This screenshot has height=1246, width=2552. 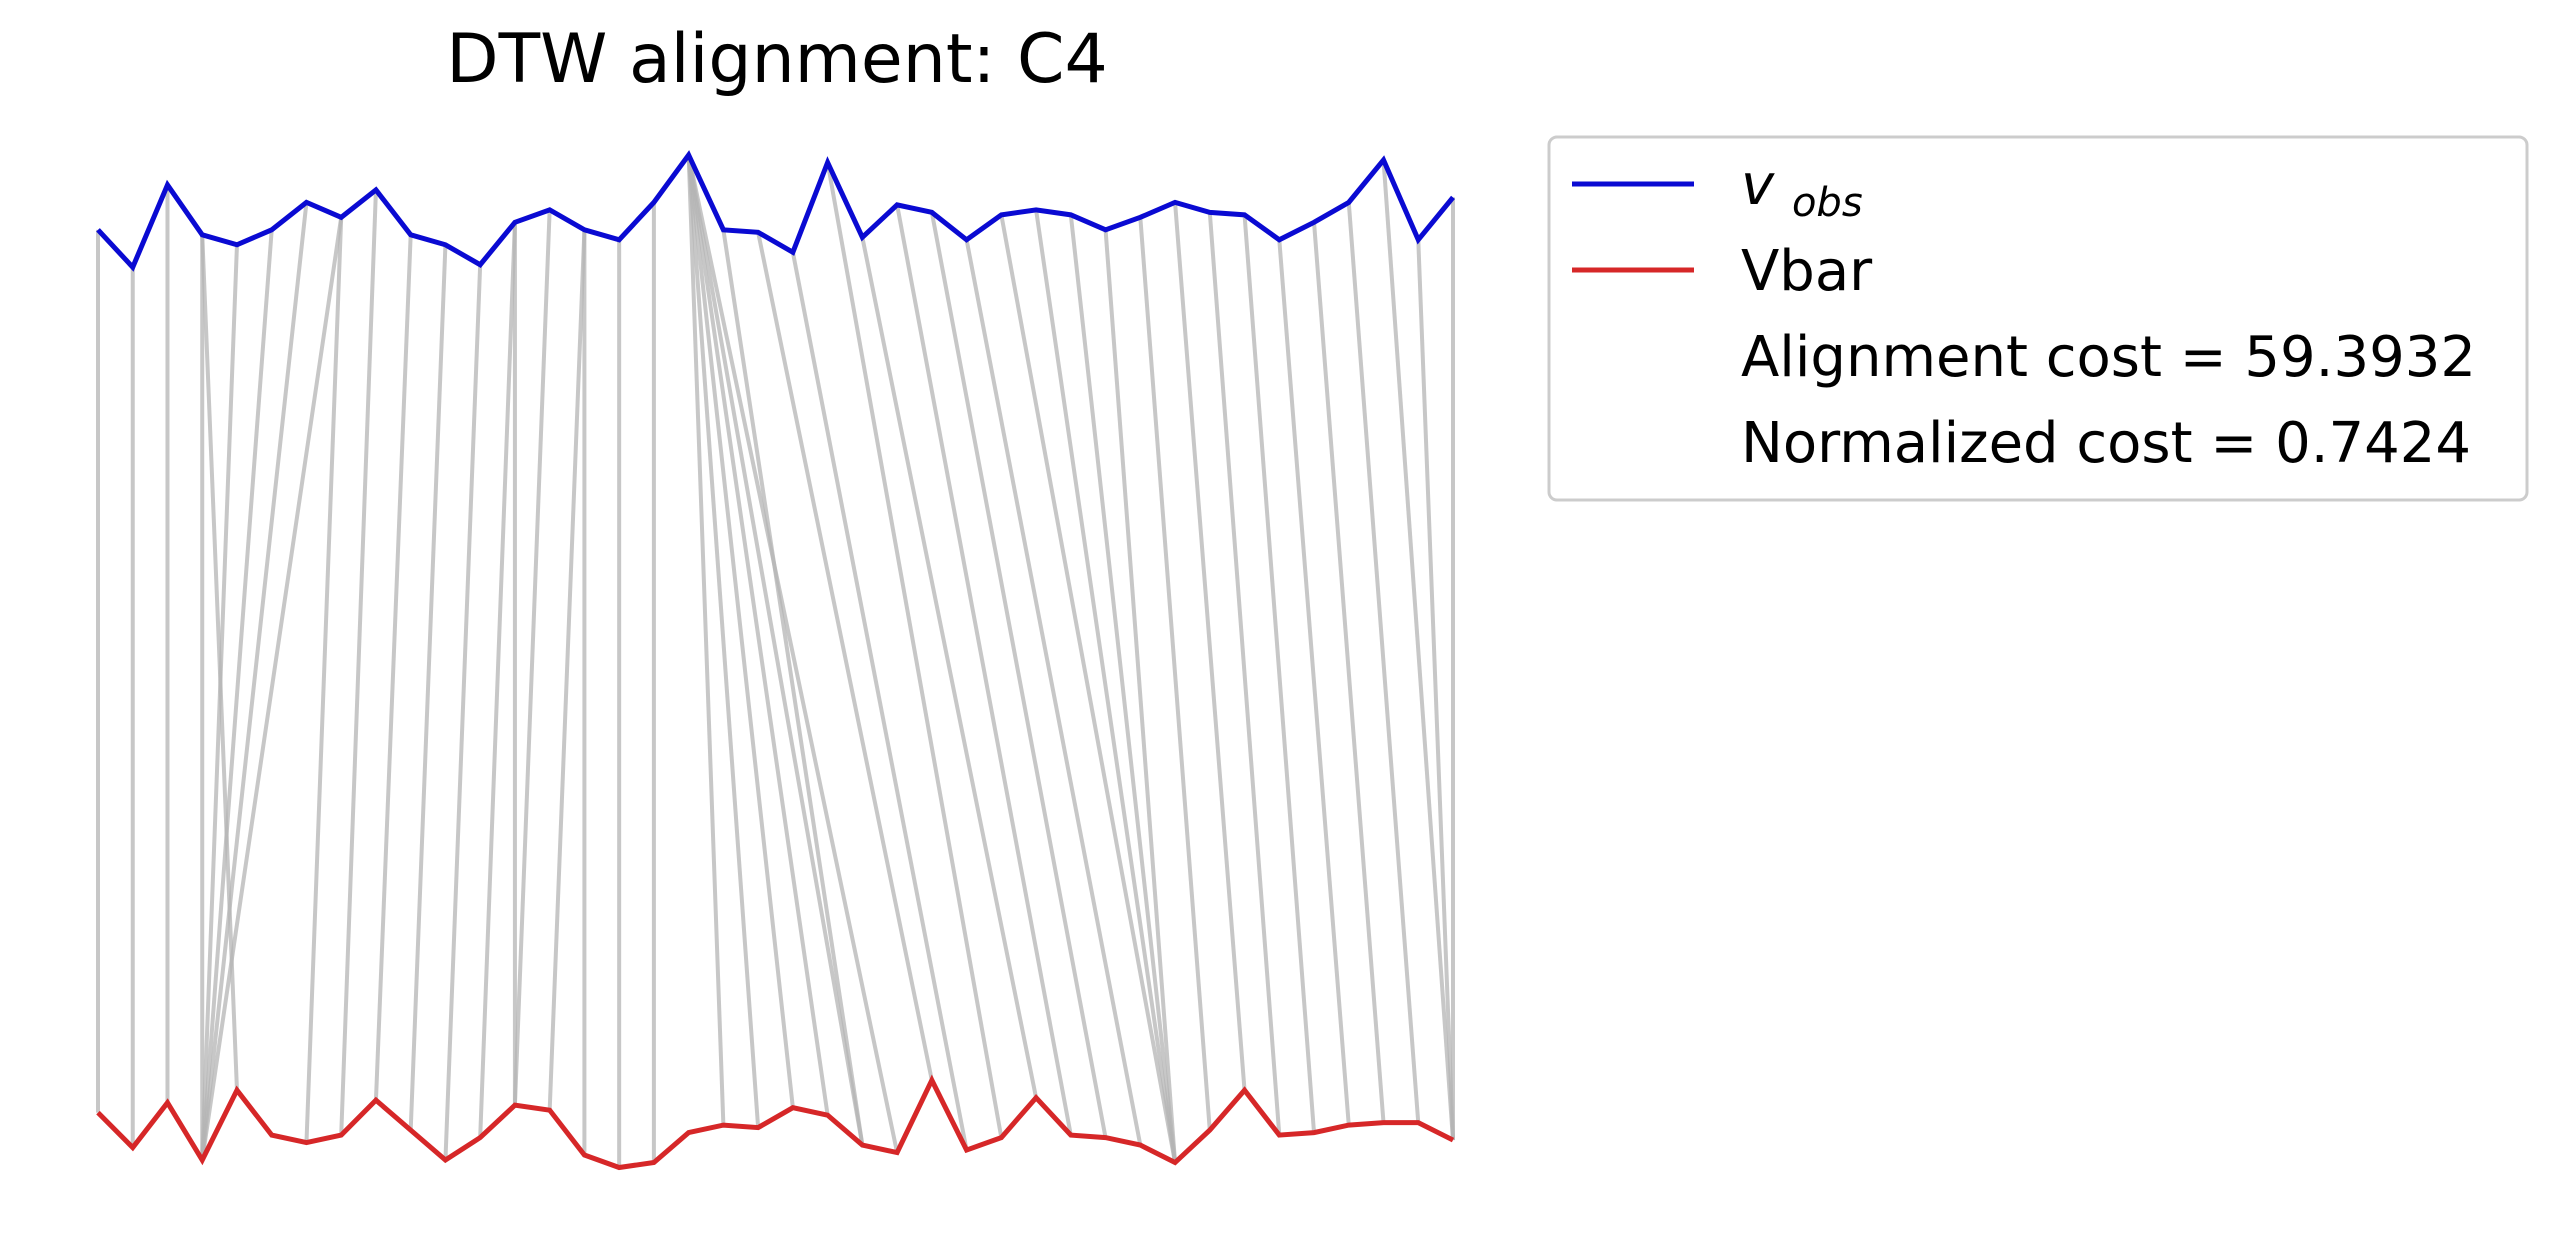 I want to click on series-line-v-obs, so click(x=775, y=211).